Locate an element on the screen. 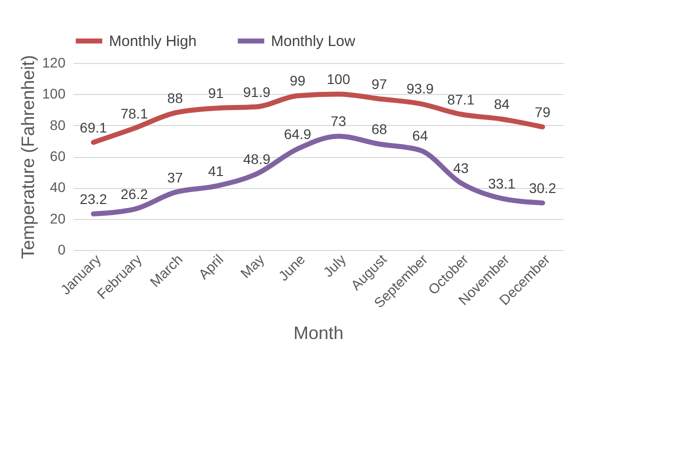 This screenshot has height=461, width=685. y-tick-label: 40 is located at coordinates (58, 187).